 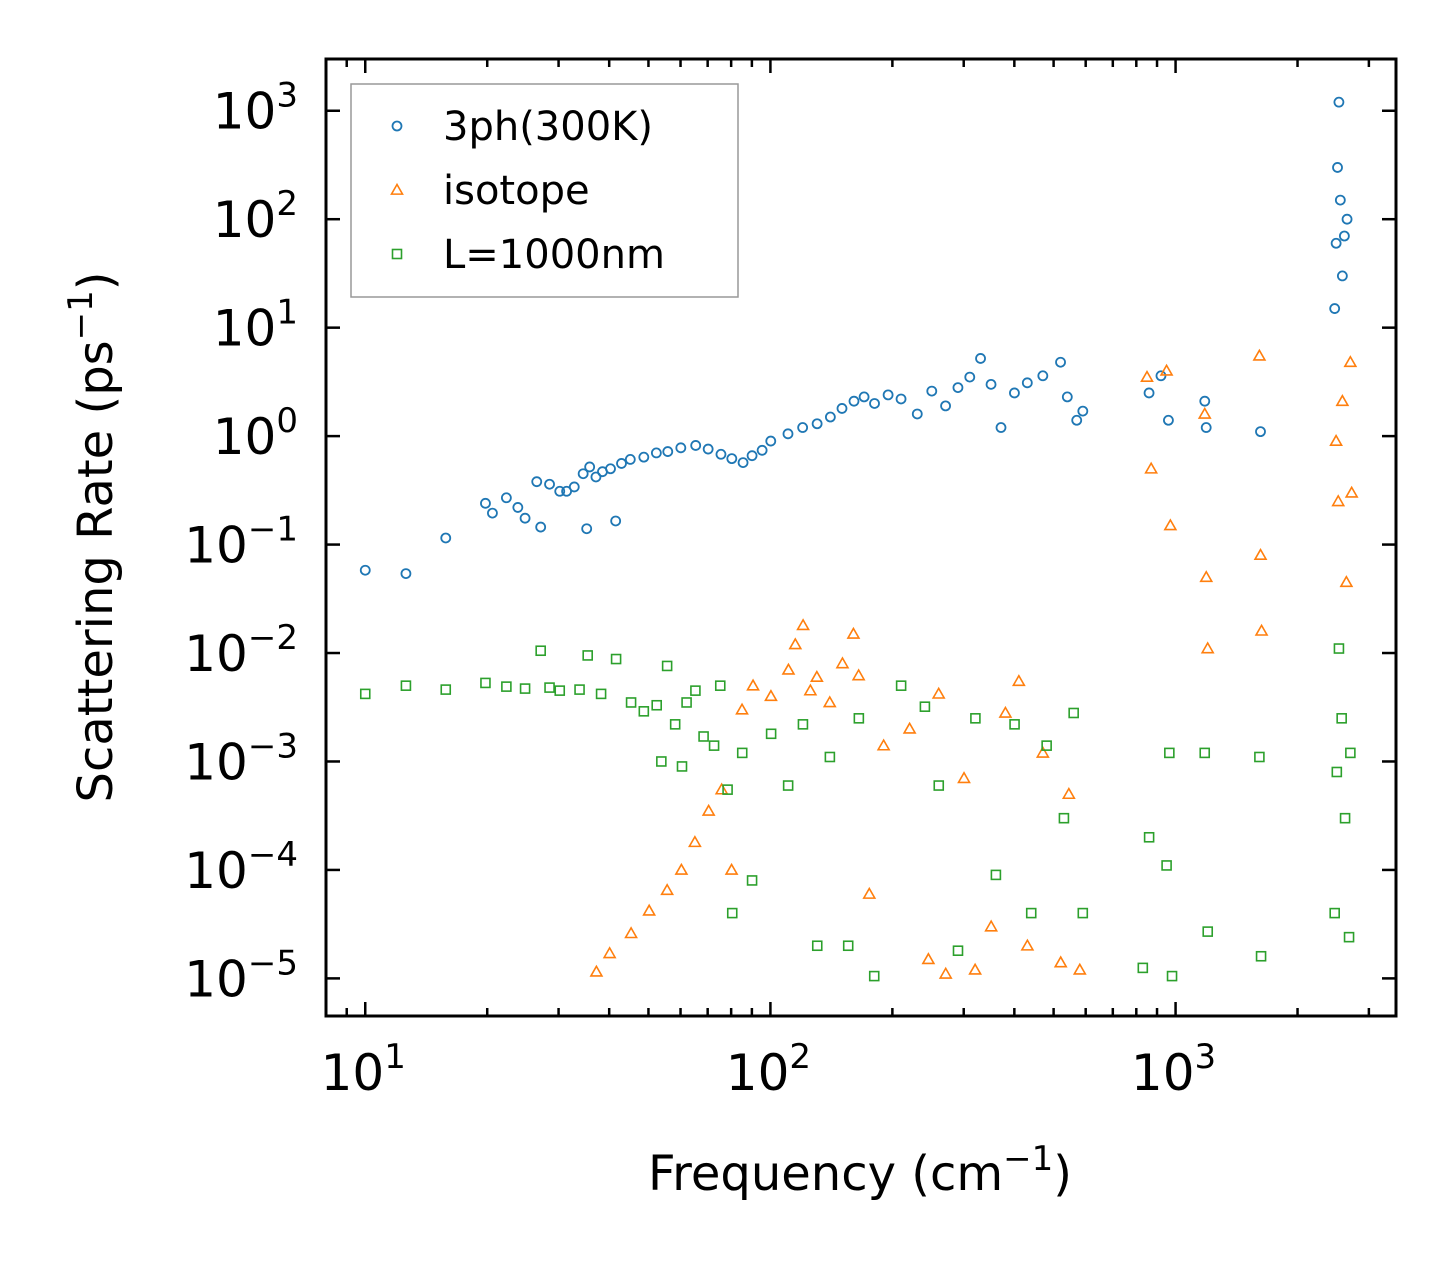 What do you see at coordinates (1206, 1057) in the screenshot?
I see `tick-exponent: 3` at bounding box center [1206, 1057].